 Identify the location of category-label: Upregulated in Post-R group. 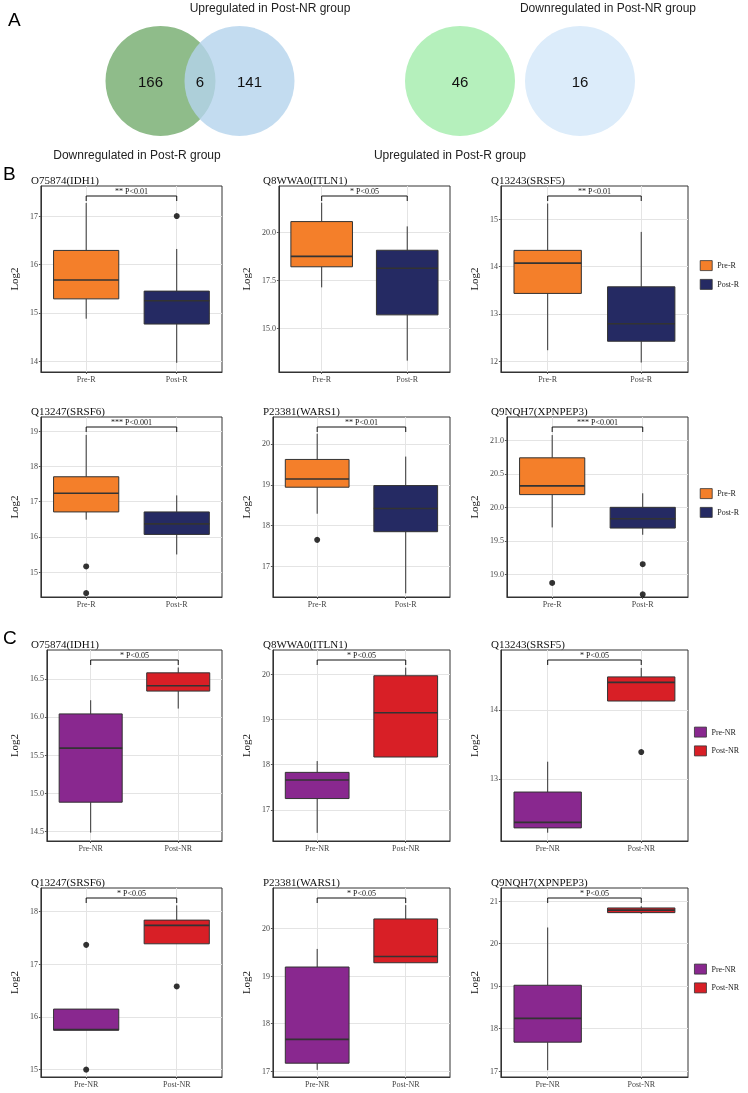
(450, 155).